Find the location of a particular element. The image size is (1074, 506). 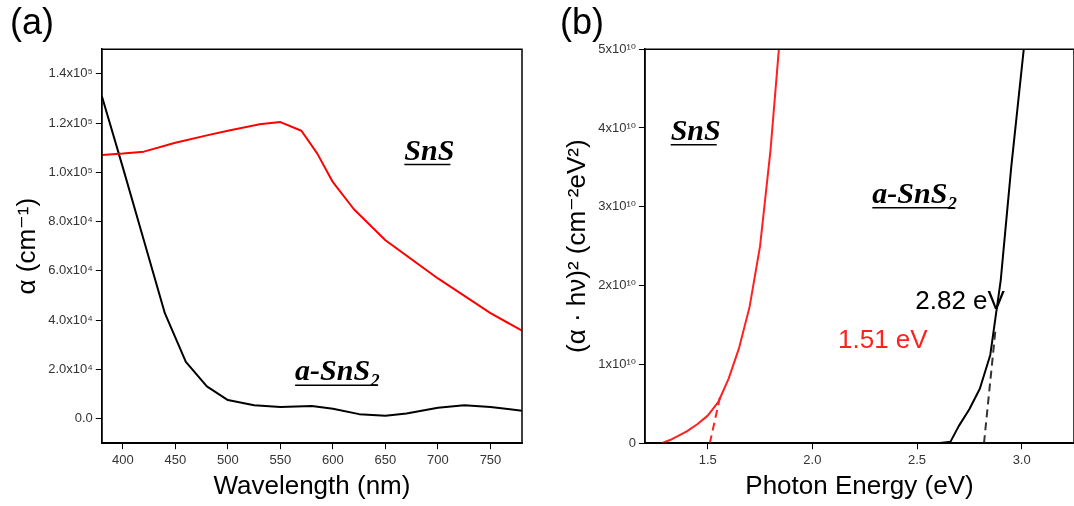

y-tick-label: 1.0x10⁵ is located at coordinates (70, 171).